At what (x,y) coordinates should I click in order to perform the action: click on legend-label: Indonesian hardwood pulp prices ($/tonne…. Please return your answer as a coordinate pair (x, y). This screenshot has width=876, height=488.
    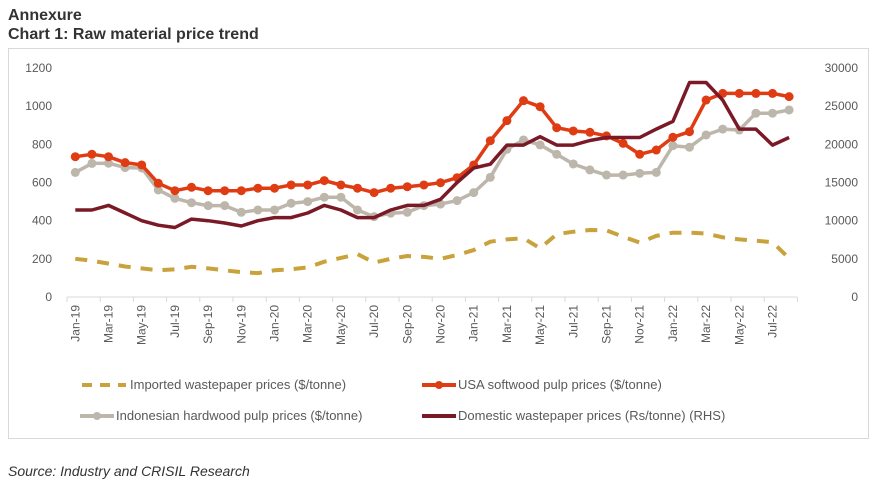
    Looking at the image, I should click on (239, 415).